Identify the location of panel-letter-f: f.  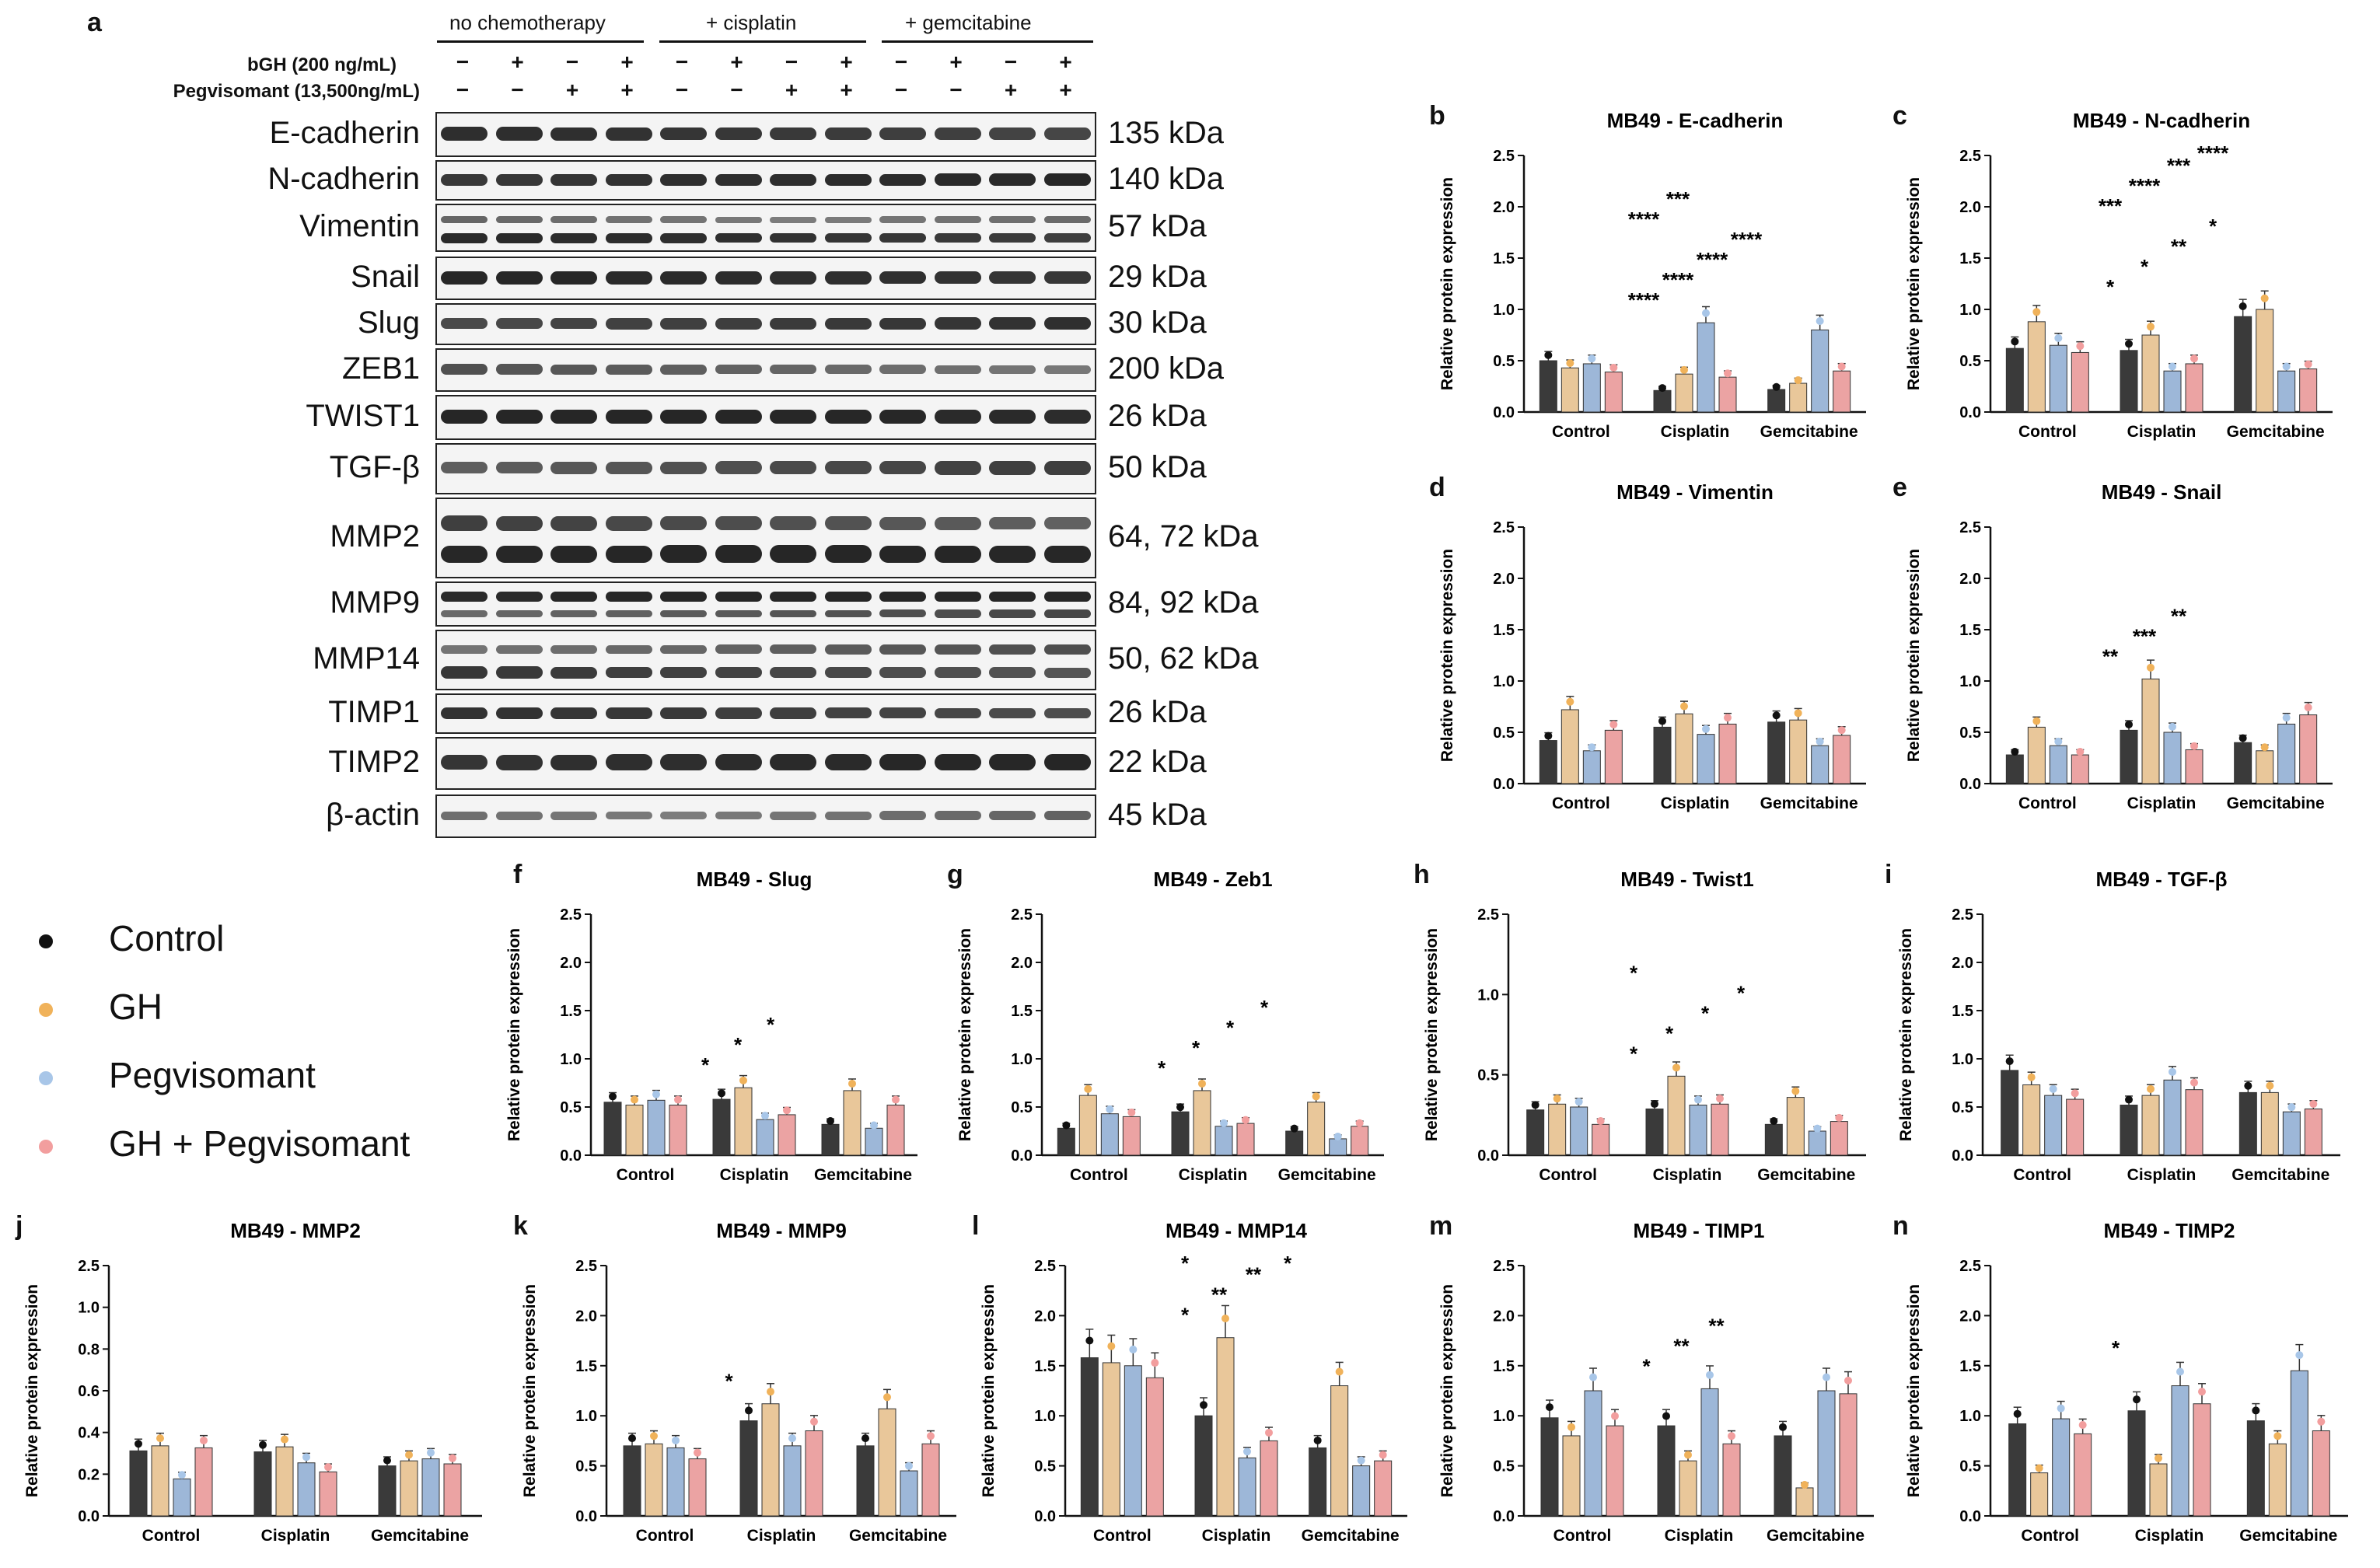
(518, 874).